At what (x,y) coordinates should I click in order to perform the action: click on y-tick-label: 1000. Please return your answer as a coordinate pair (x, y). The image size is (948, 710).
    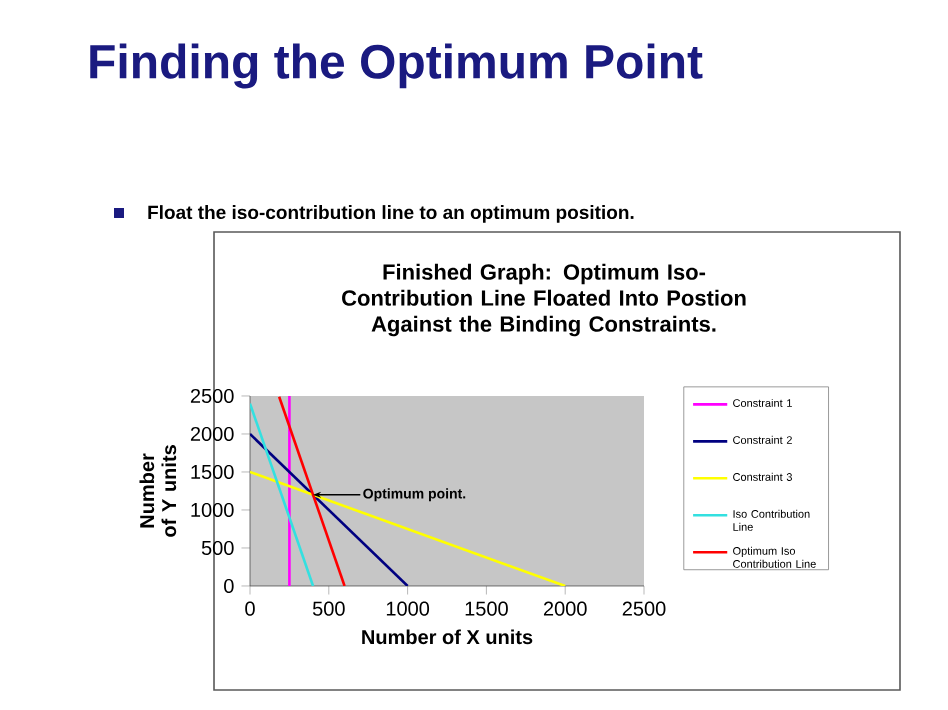
    Looking at the image, I should click on (212, 510).